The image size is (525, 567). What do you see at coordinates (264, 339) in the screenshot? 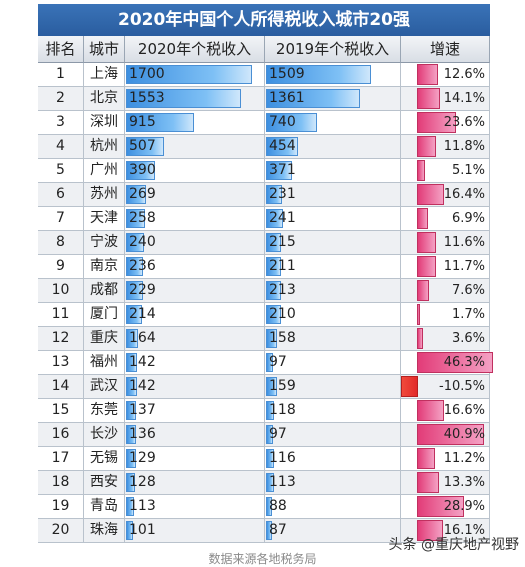
I see `table-row: 12 重庆 164 158 3.6%` at bounding box center [264, 339].